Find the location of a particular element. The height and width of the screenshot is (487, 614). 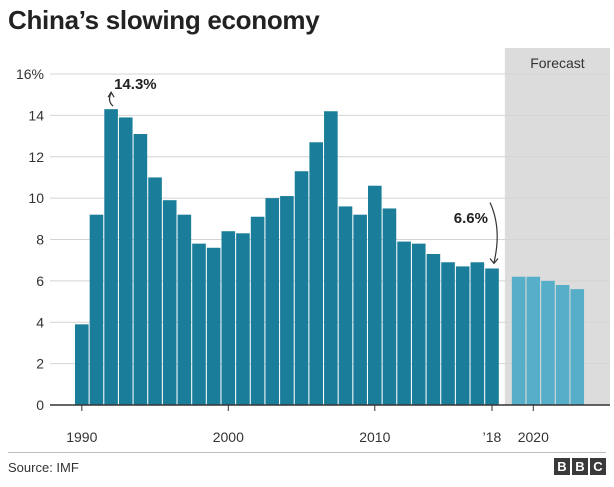

footer-divider is located at coordinates (307, 452).